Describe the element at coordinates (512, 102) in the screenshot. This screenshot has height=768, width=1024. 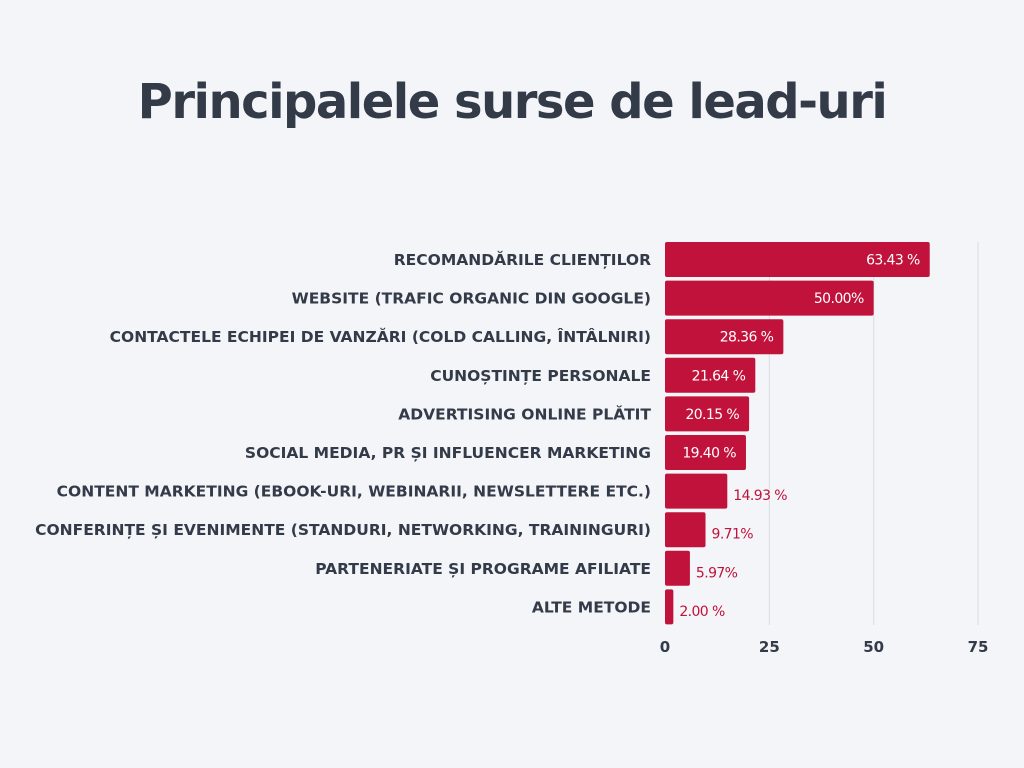
I see `chart-title: Principalele surse de lead-uri` at that location.